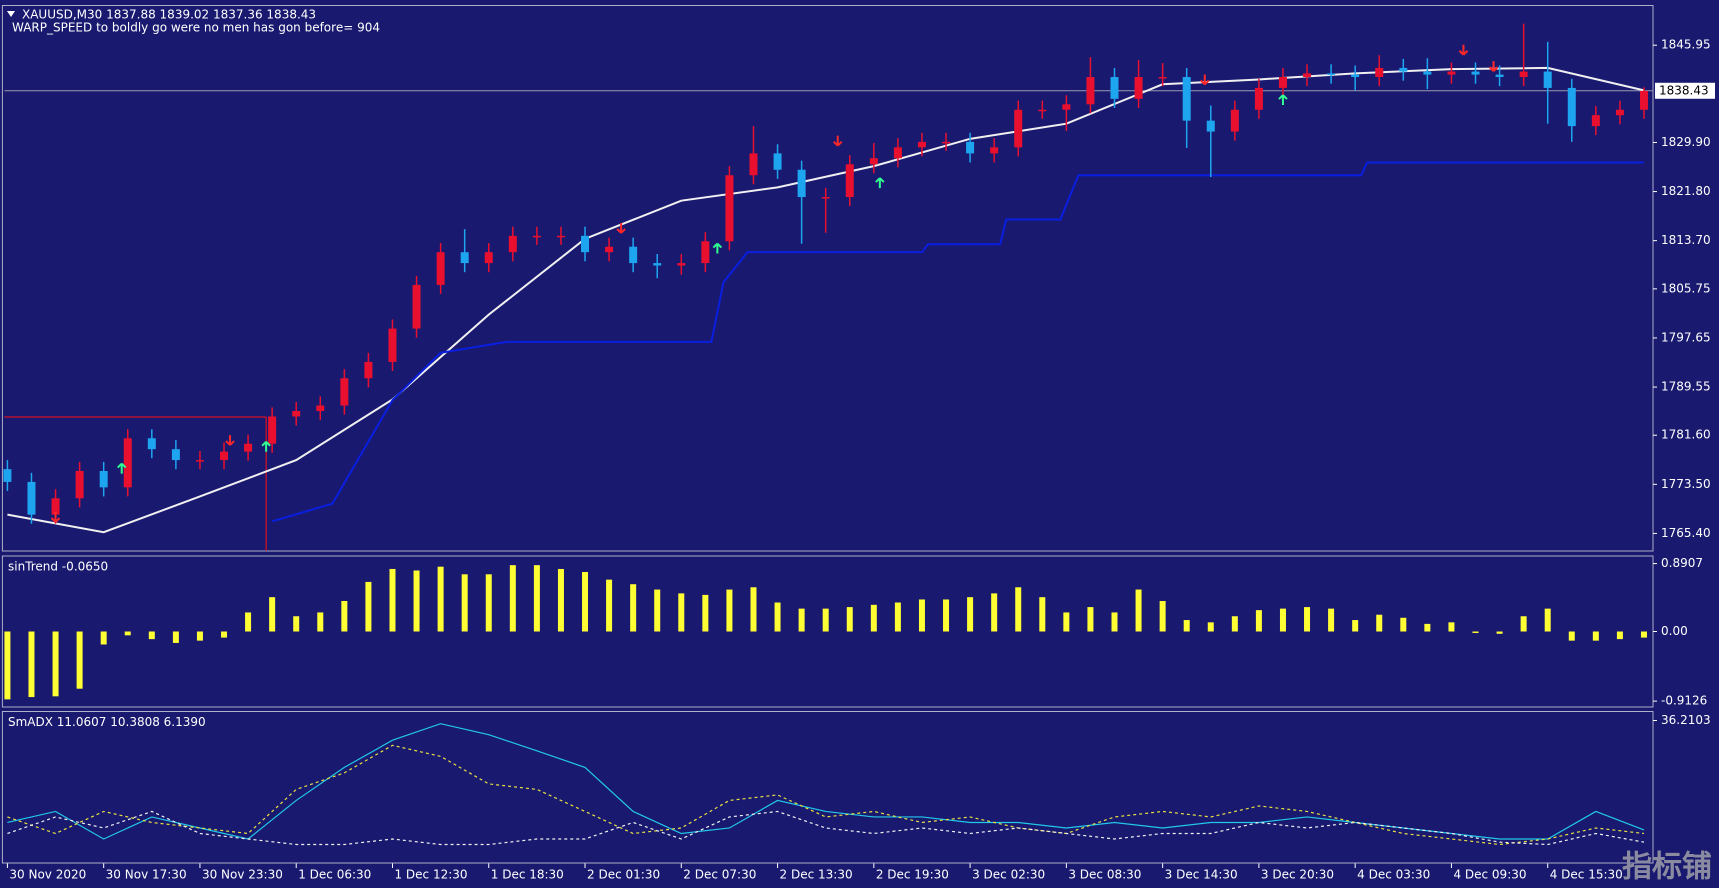 Image resolution: width=1719 pixels, height=888 pixels. I want to click on watermark: 指标铺, so click(1667, 867).